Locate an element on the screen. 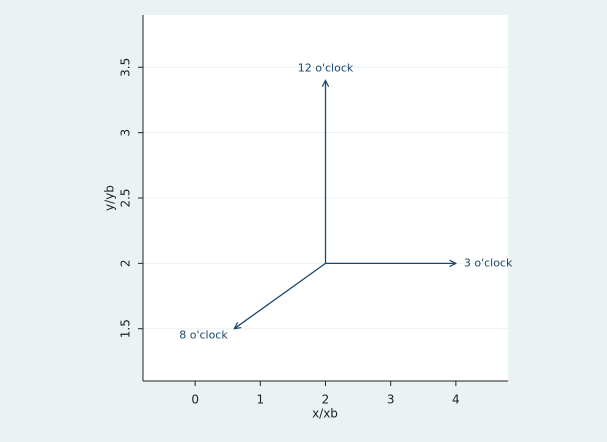 This screenshot has width=607, height=442. x-tick-label: 2 is located at coordinates (326, 400).